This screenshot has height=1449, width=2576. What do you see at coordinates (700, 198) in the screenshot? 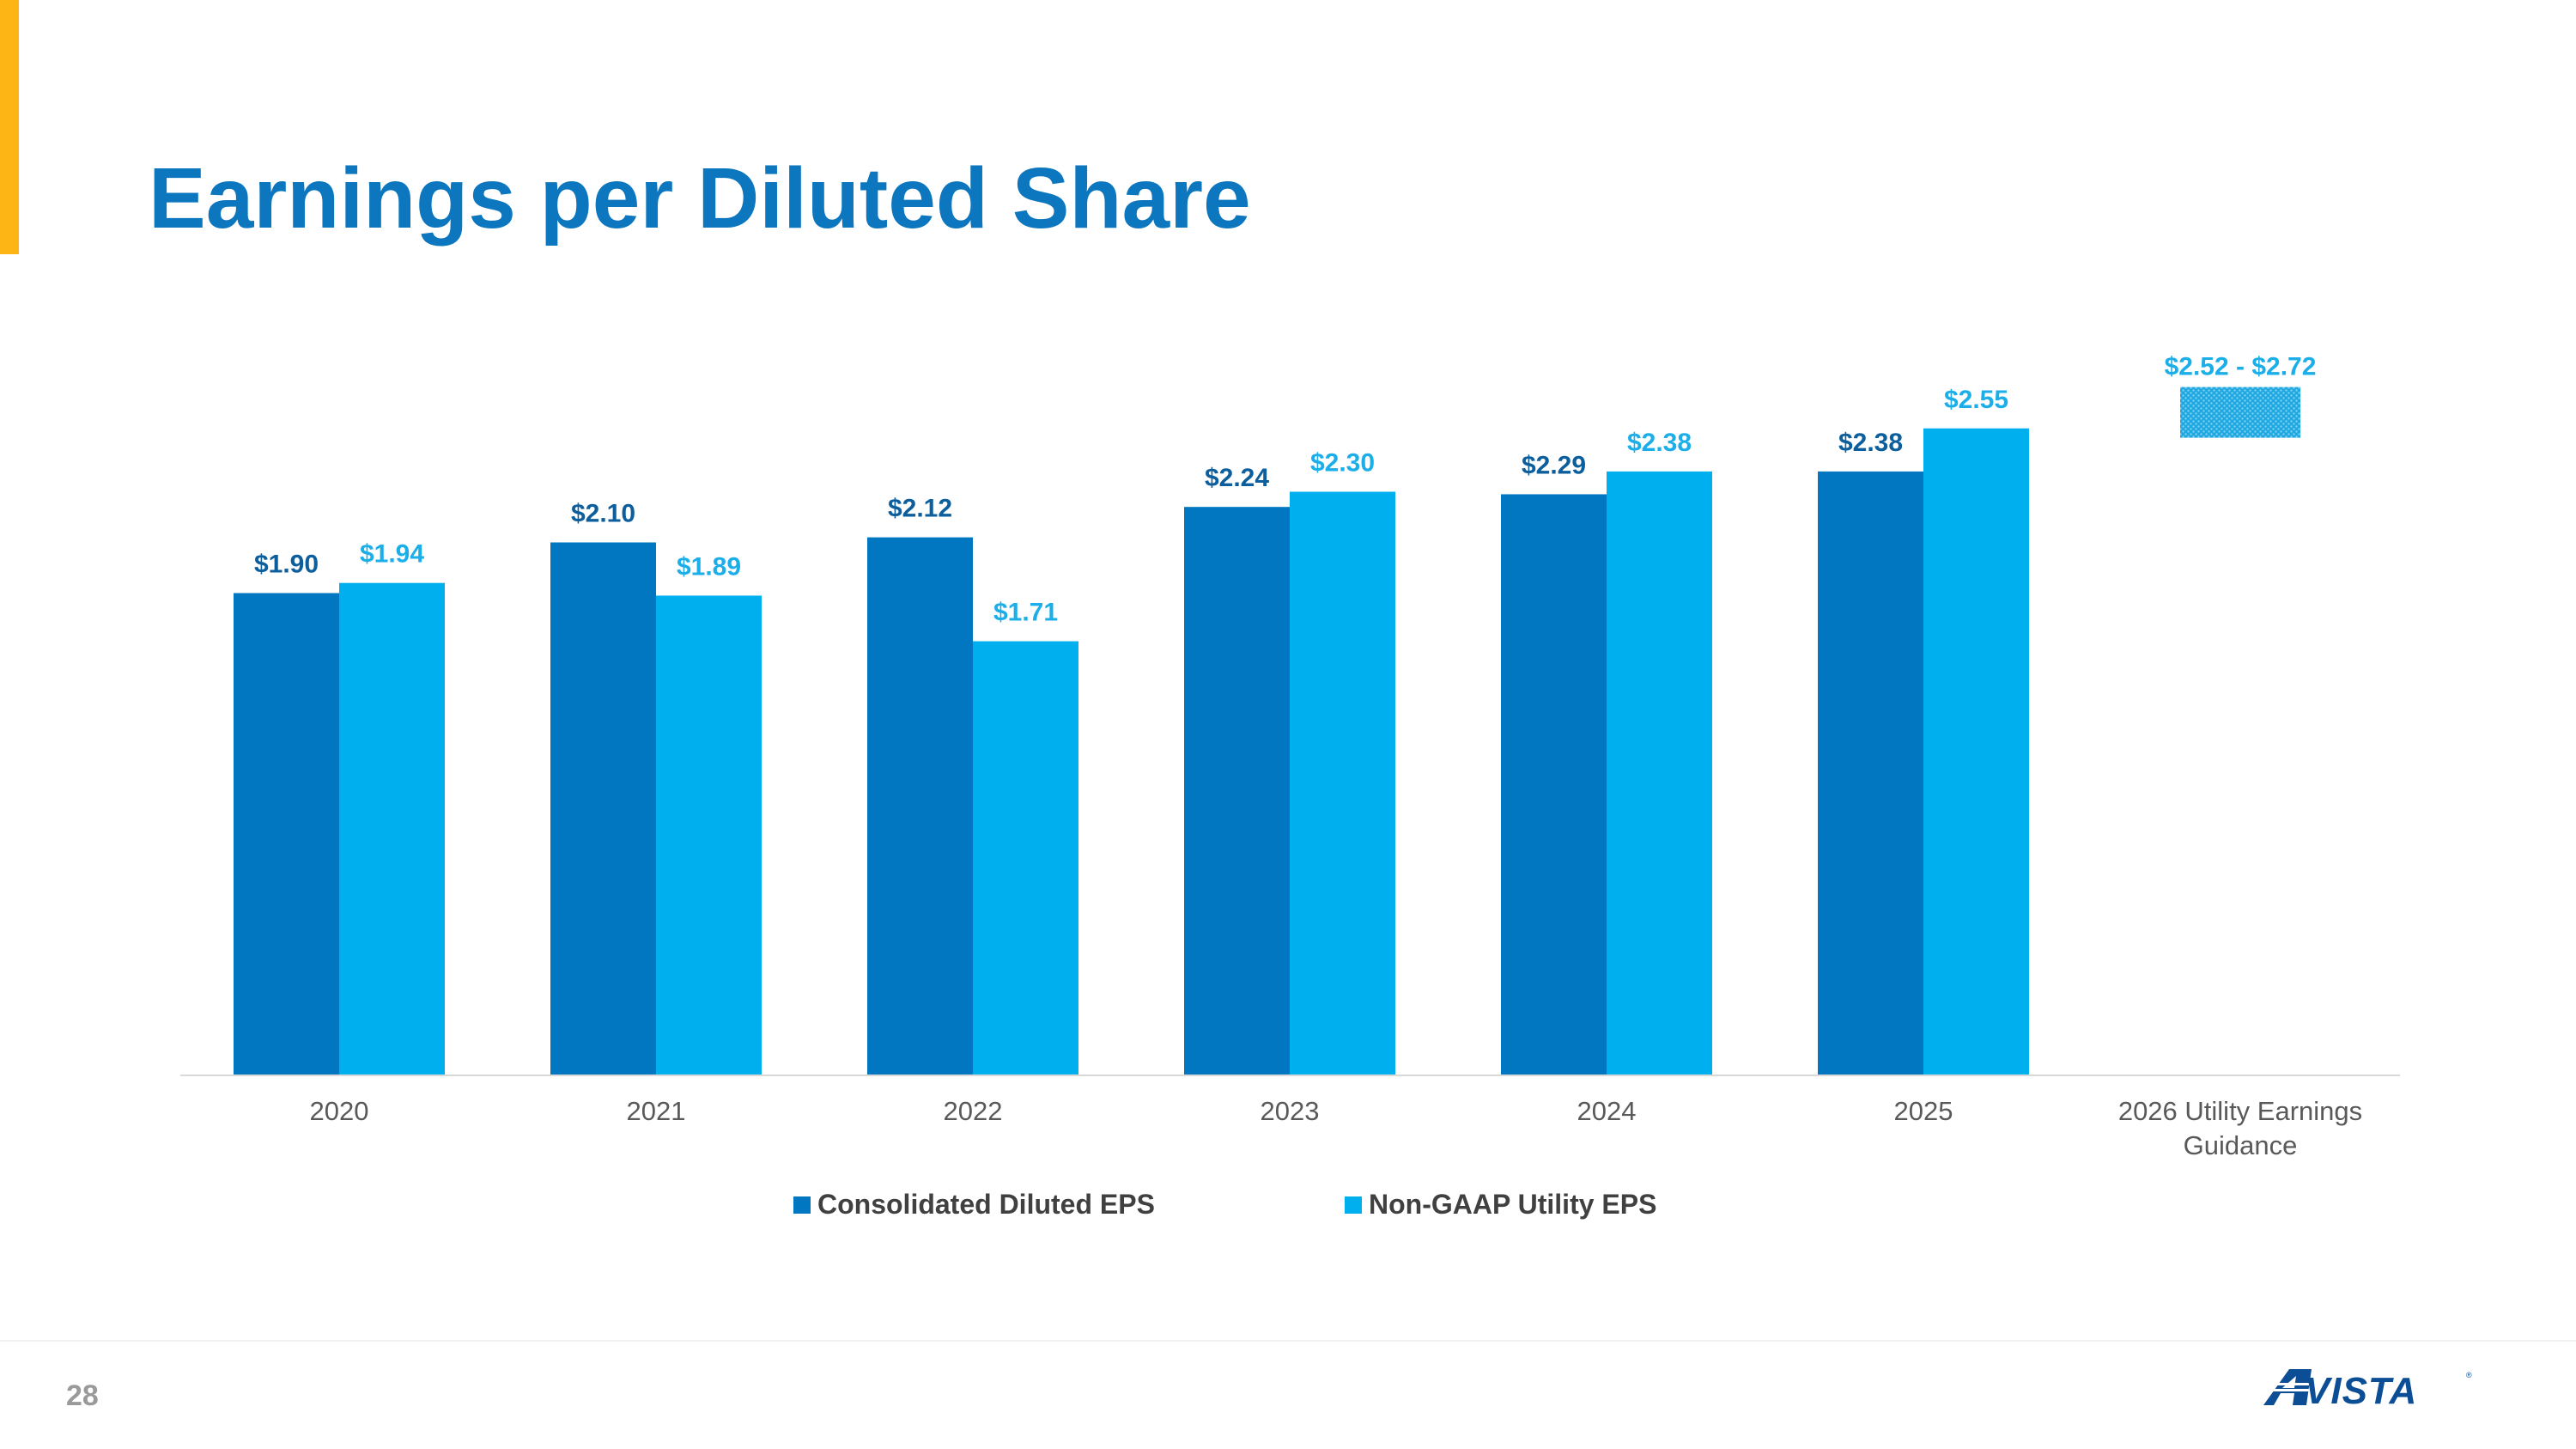
I see `page-title: Earnings per Diluted Share` at bounding box center [700, 198].